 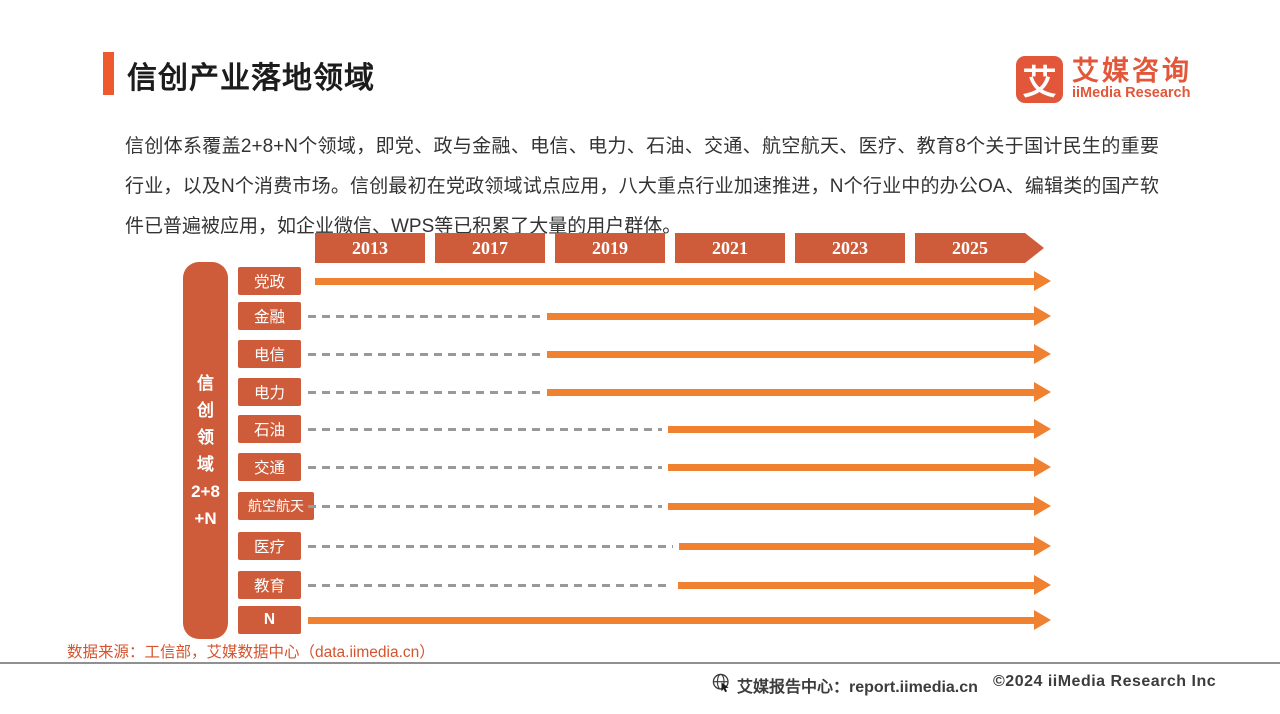 I want to click on year-header-2025: 2025, so click(x=970, y=248).